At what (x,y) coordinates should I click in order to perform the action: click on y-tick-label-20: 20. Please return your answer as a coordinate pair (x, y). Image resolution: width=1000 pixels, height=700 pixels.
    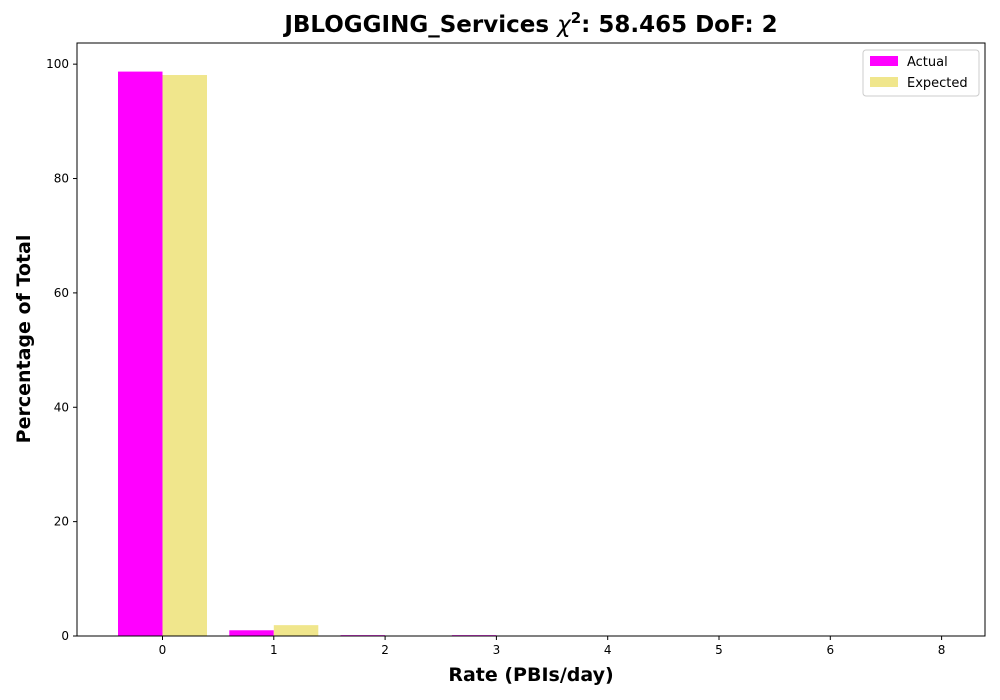
    Looking at the image, I should click on (61, 522).